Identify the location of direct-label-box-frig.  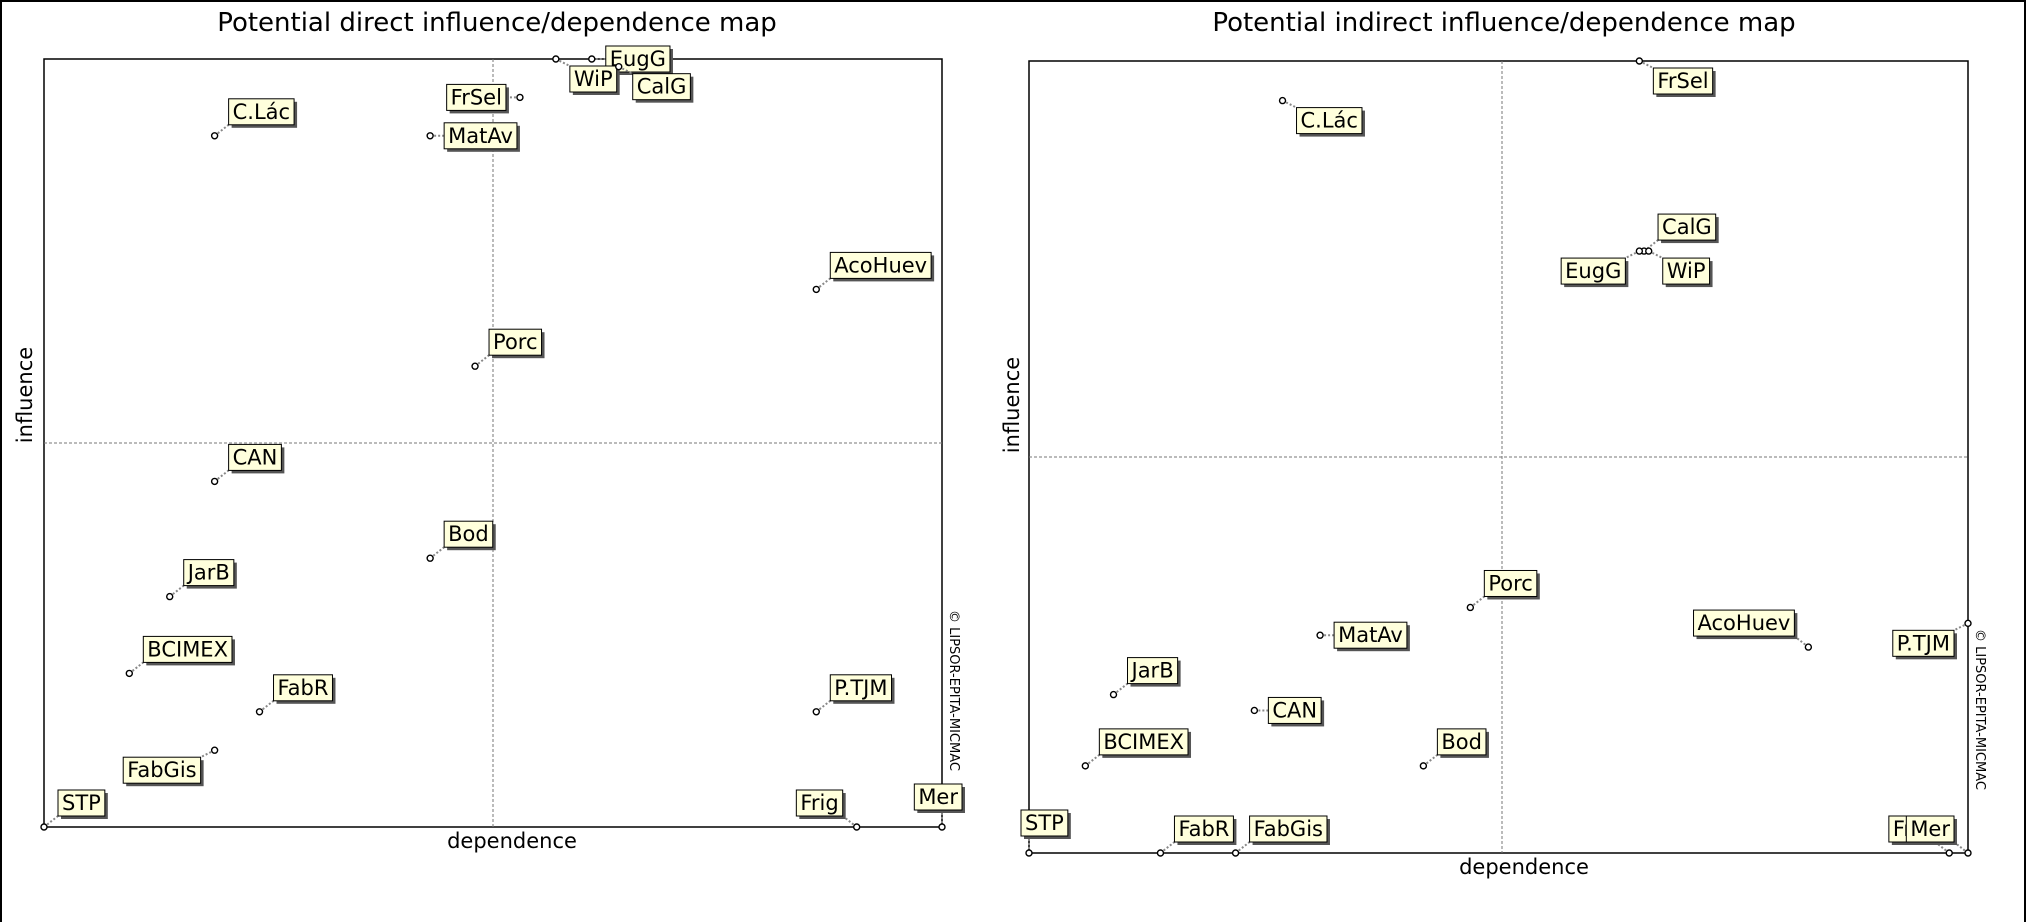
(819, 803).